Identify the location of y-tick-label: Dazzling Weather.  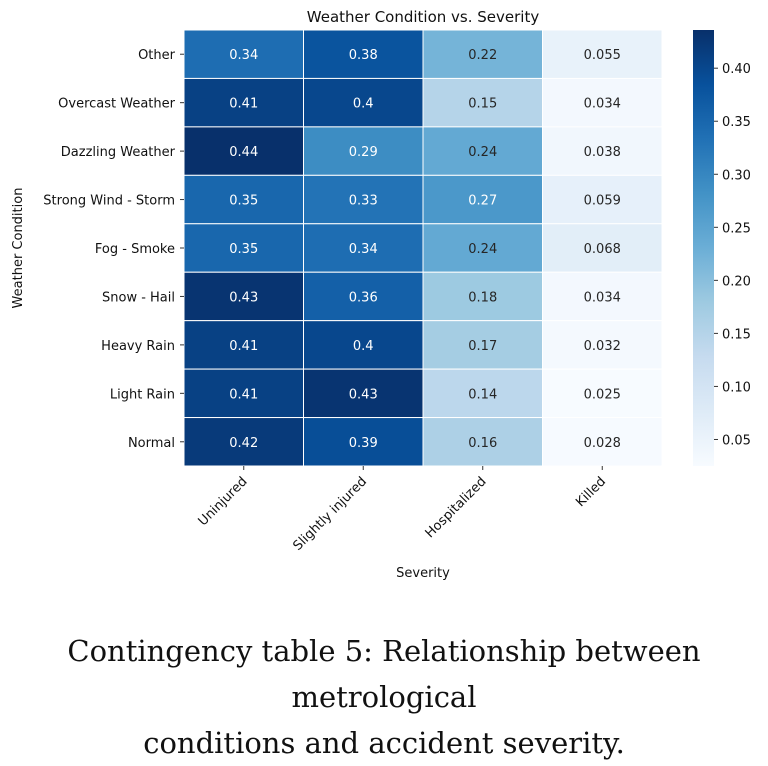
(118, 152).